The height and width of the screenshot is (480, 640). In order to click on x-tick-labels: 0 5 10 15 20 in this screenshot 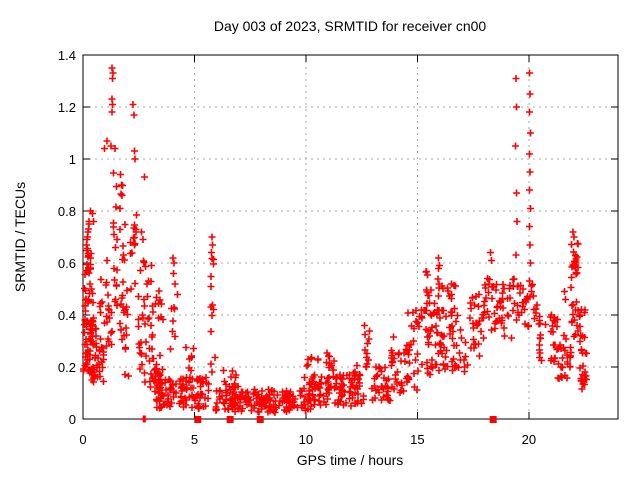, I will do `click(307, 439)`.